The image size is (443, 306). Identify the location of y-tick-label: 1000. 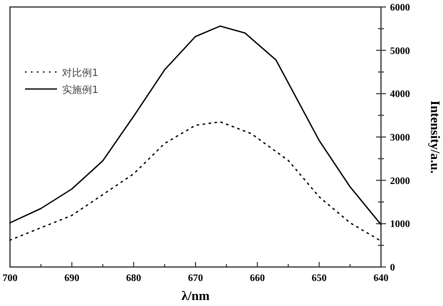
(400, 224).